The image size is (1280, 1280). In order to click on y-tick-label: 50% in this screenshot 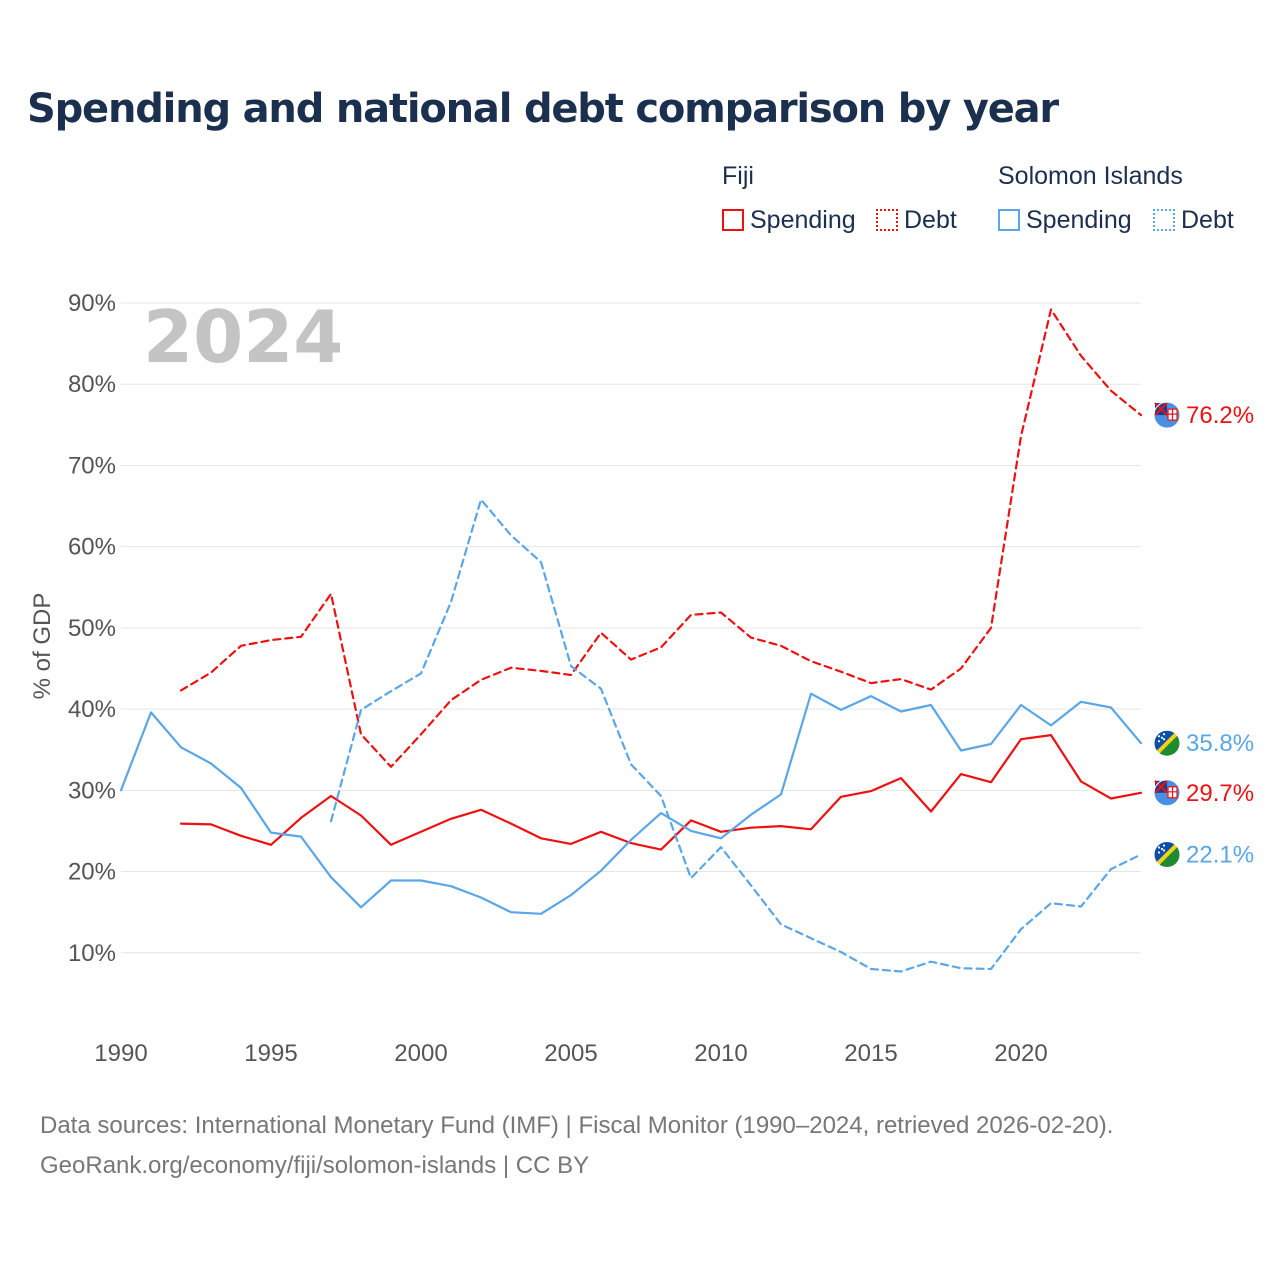, I will do `click(92, 628)`.